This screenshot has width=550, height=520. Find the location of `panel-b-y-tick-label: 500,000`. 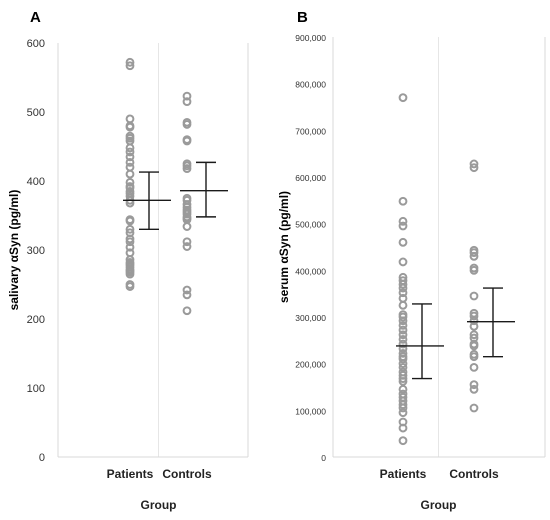

panel-b-y-tick-label: 500,000 is located at coordinates (310, 225).